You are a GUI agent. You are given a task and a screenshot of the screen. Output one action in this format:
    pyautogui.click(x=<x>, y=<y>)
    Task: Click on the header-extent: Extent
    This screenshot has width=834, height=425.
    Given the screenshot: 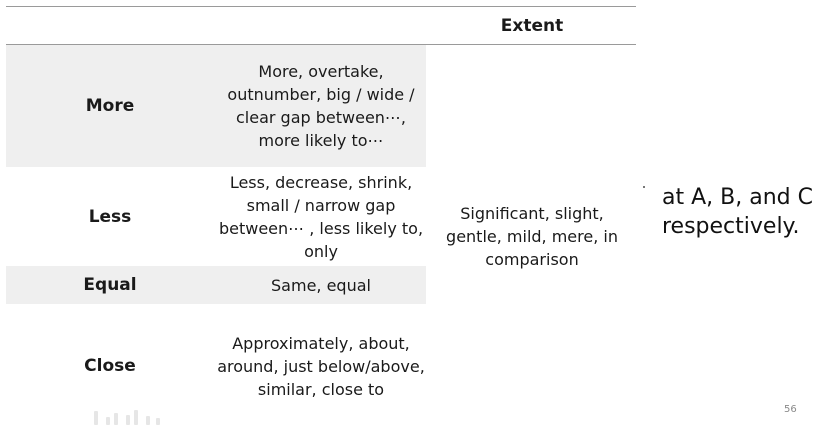 What is the action you would take?
    pyautogui.click(x=532, y=25)
    